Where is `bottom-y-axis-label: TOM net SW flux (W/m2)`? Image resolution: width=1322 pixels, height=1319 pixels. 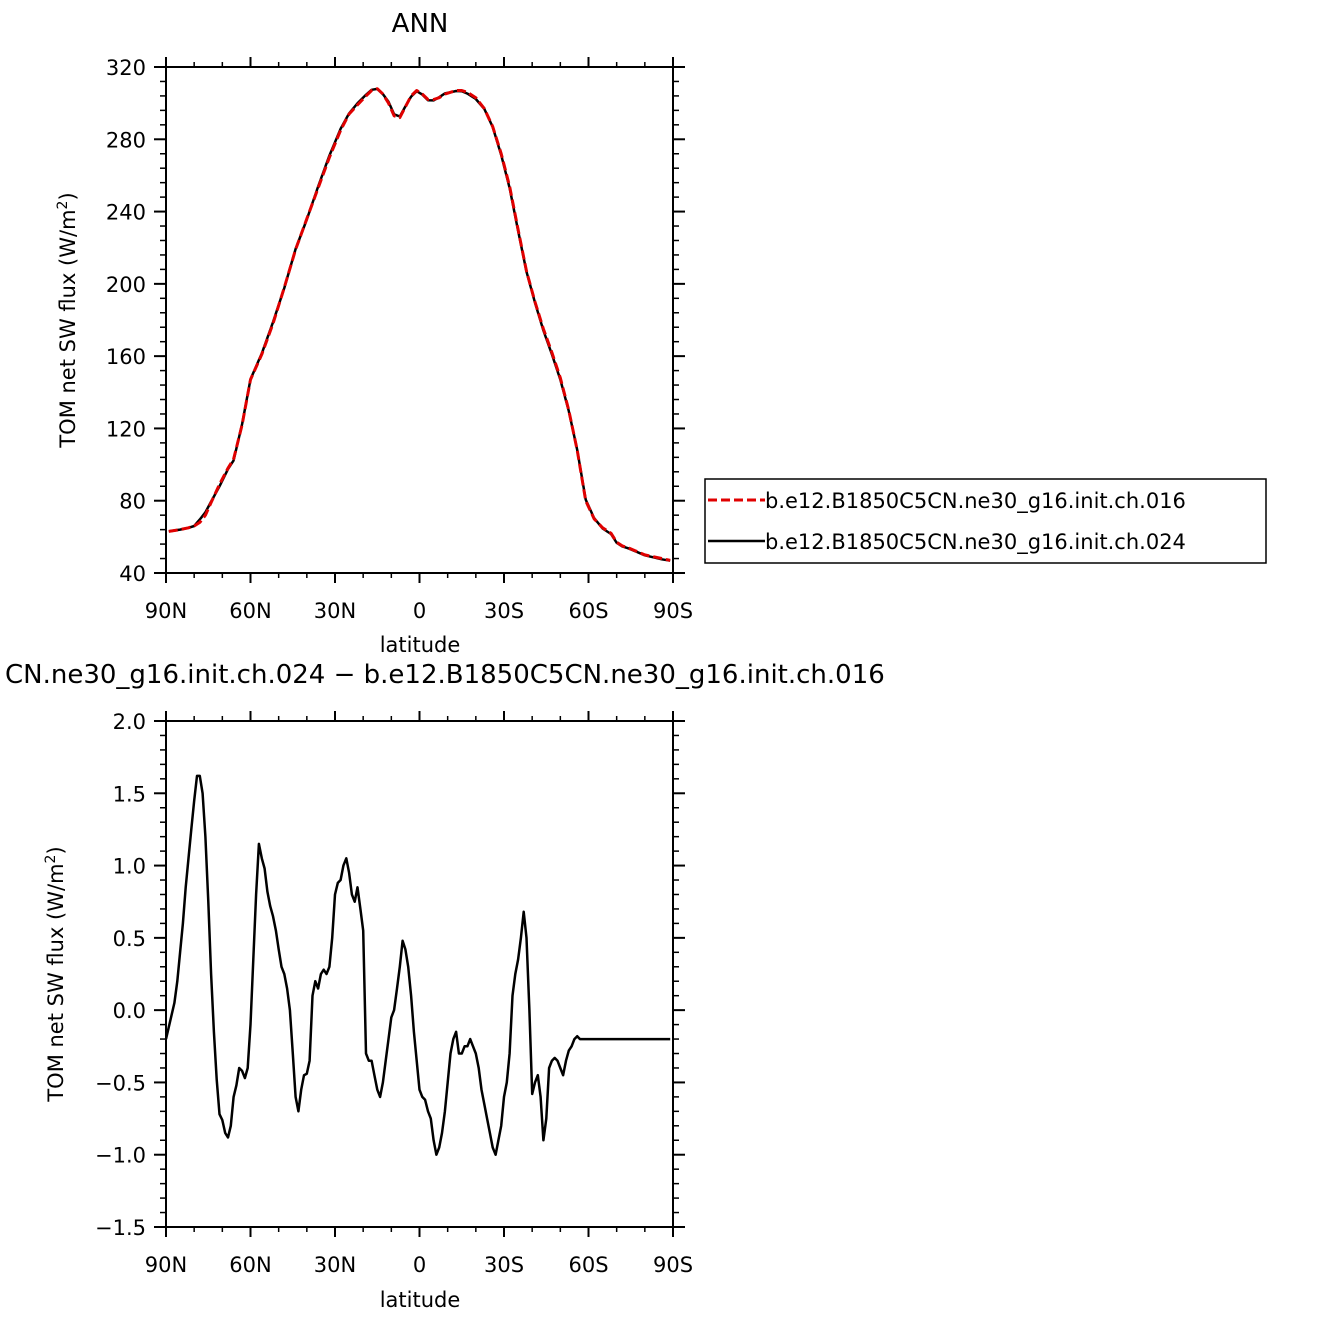
bottom-y-axis-label: TOM net SW flux (W/m2) is located at coordinates (55, 974).